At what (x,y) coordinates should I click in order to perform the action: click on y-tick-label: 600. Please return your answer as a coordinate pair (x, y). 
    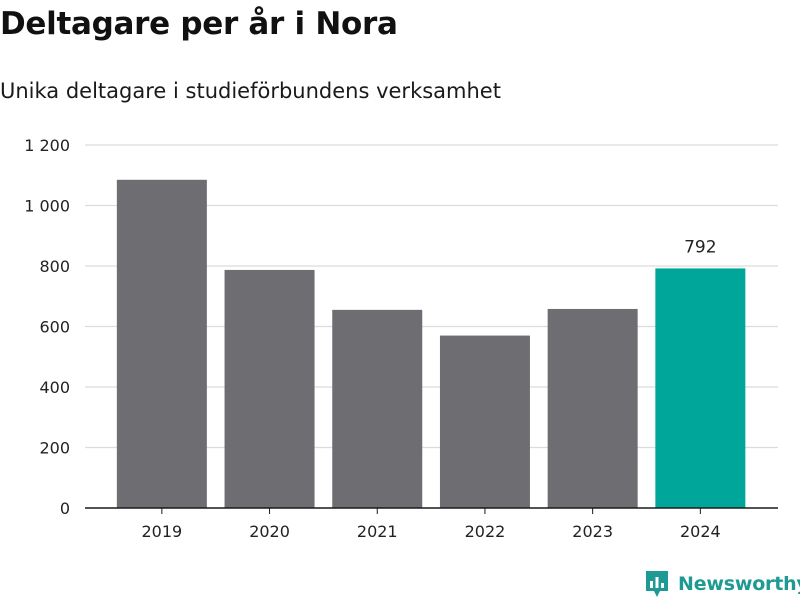
    Looking at the image, I should click on (54, 327).